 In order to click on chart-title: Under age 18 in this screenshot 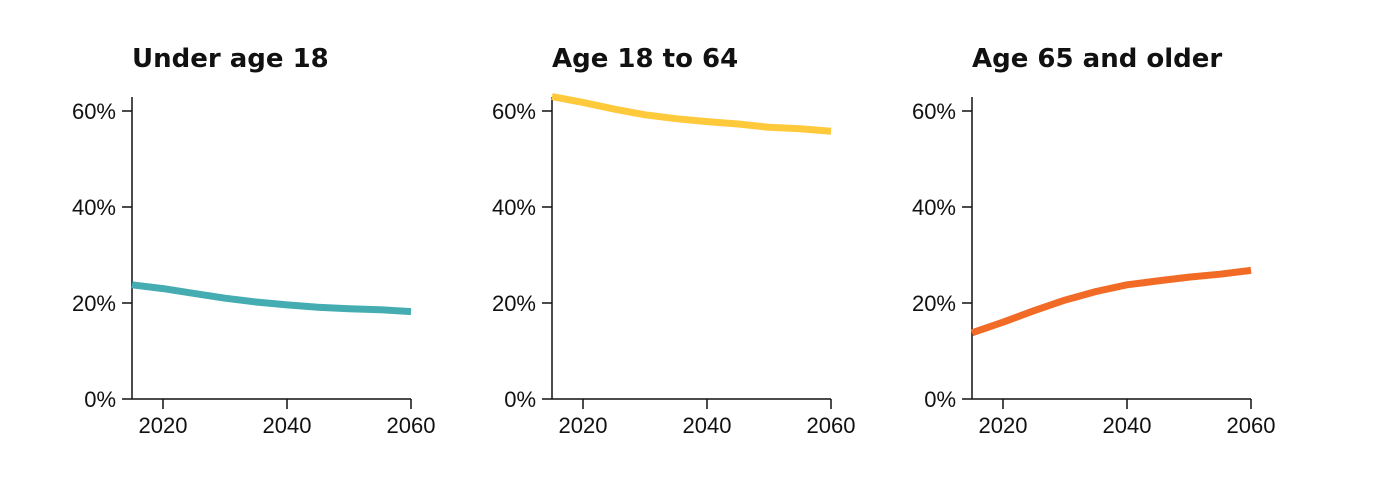, I will do `click(230, 59)`.